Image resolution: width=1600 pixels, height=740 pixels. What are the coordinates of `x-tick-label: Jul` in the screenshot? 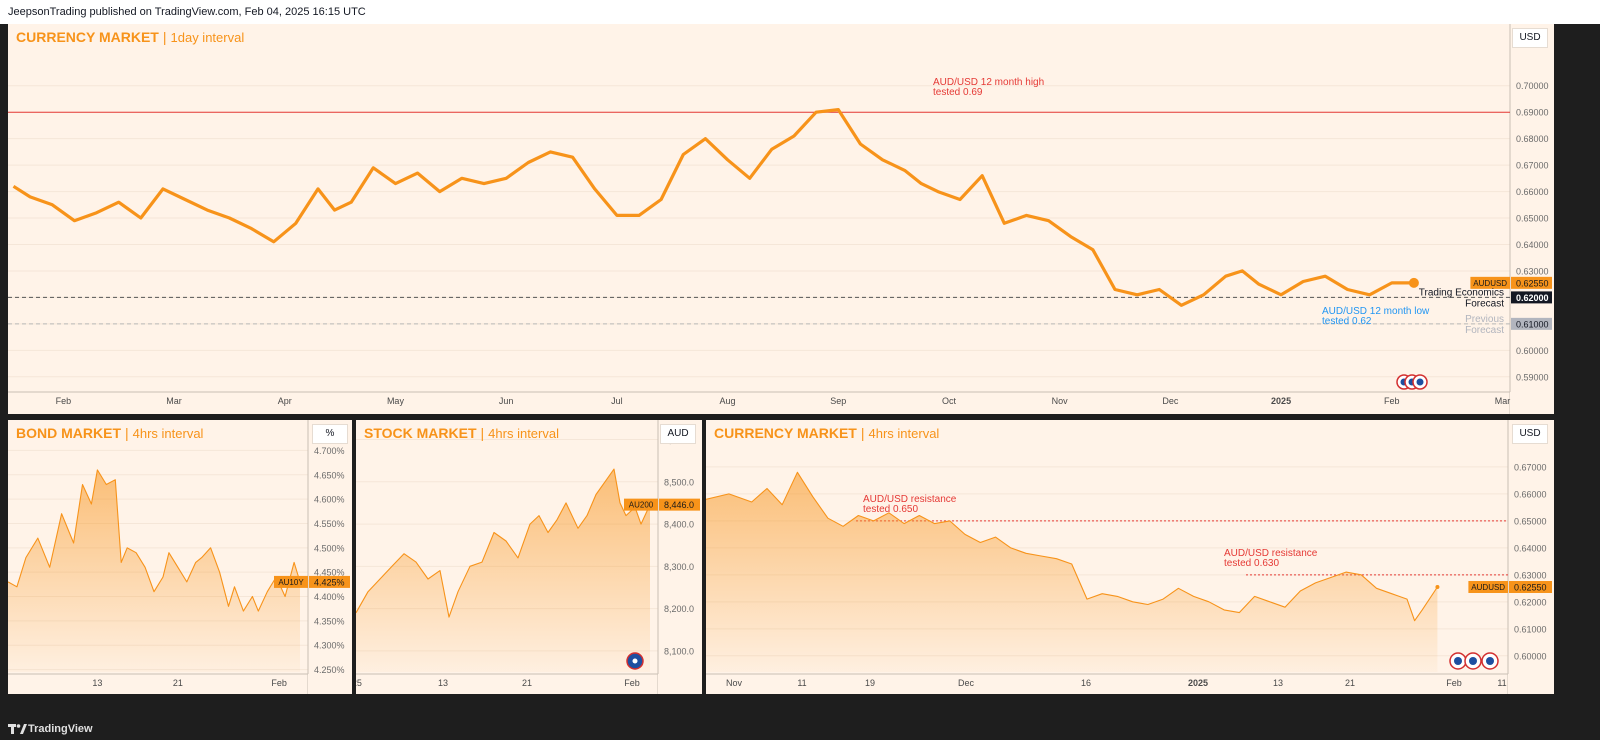 It's located at (617, 401).